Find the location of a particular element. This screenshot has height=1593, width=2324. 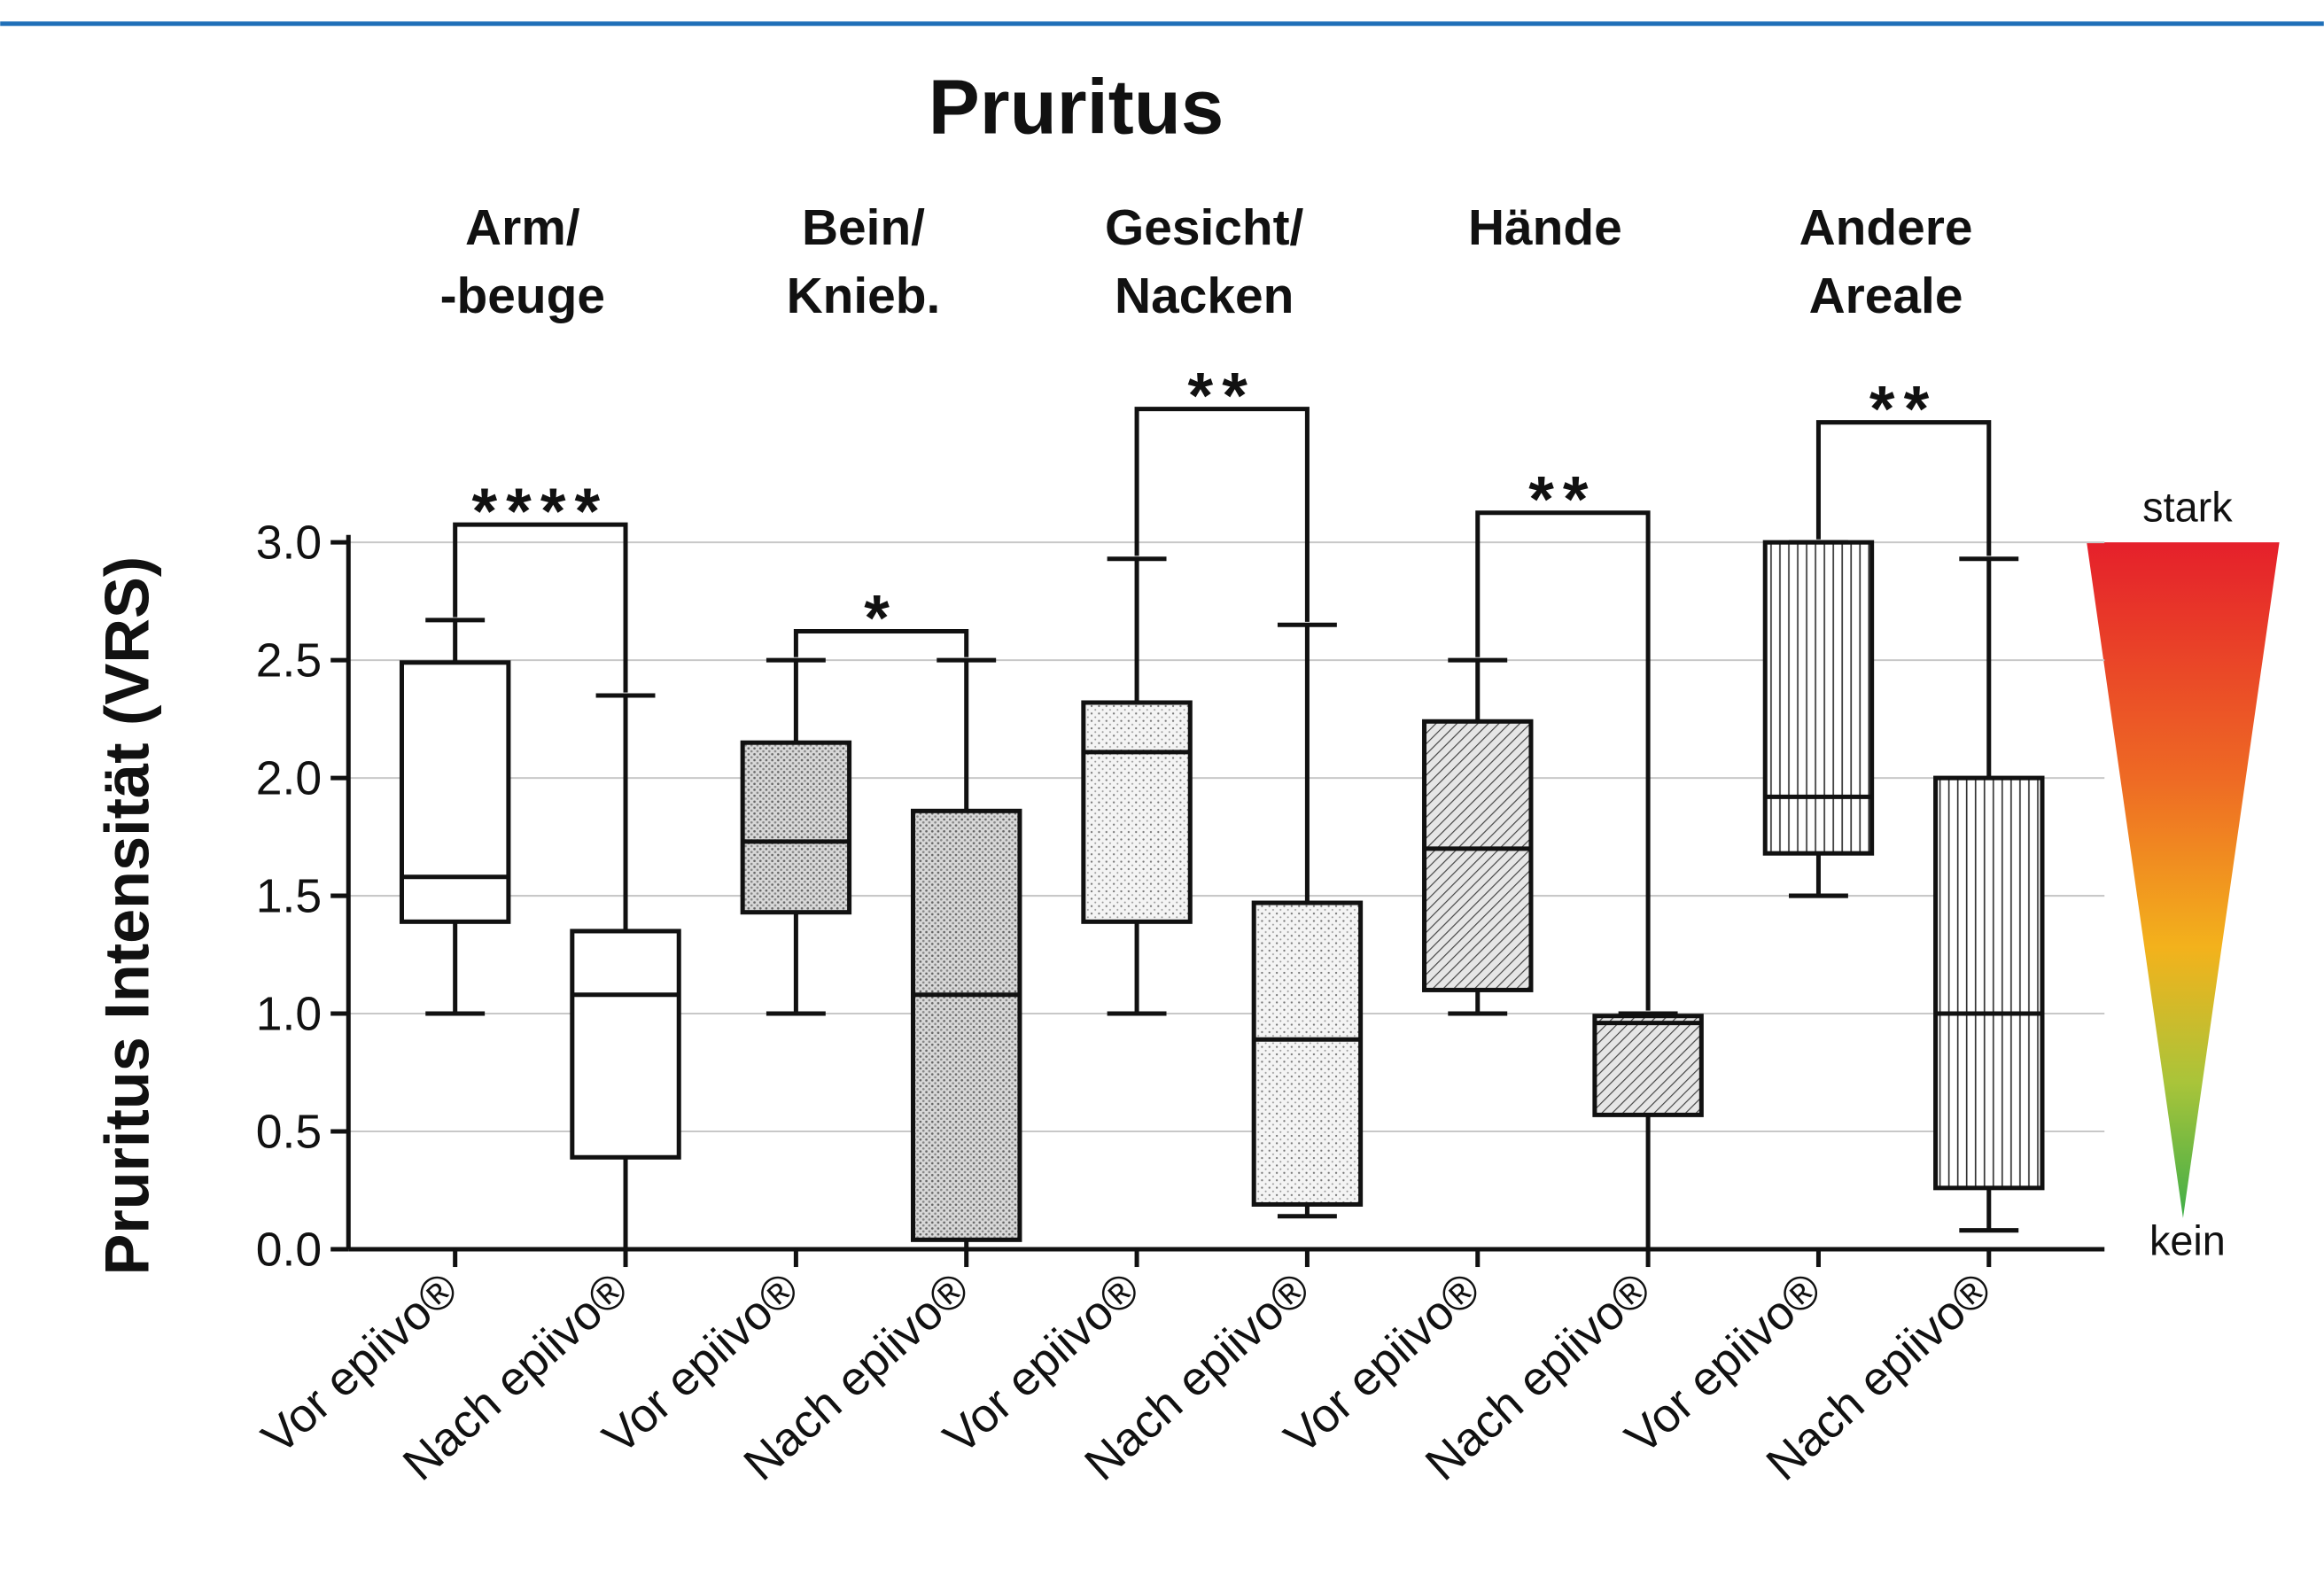

group-label: Gesicht/ is located at coordinates (1204, 228).